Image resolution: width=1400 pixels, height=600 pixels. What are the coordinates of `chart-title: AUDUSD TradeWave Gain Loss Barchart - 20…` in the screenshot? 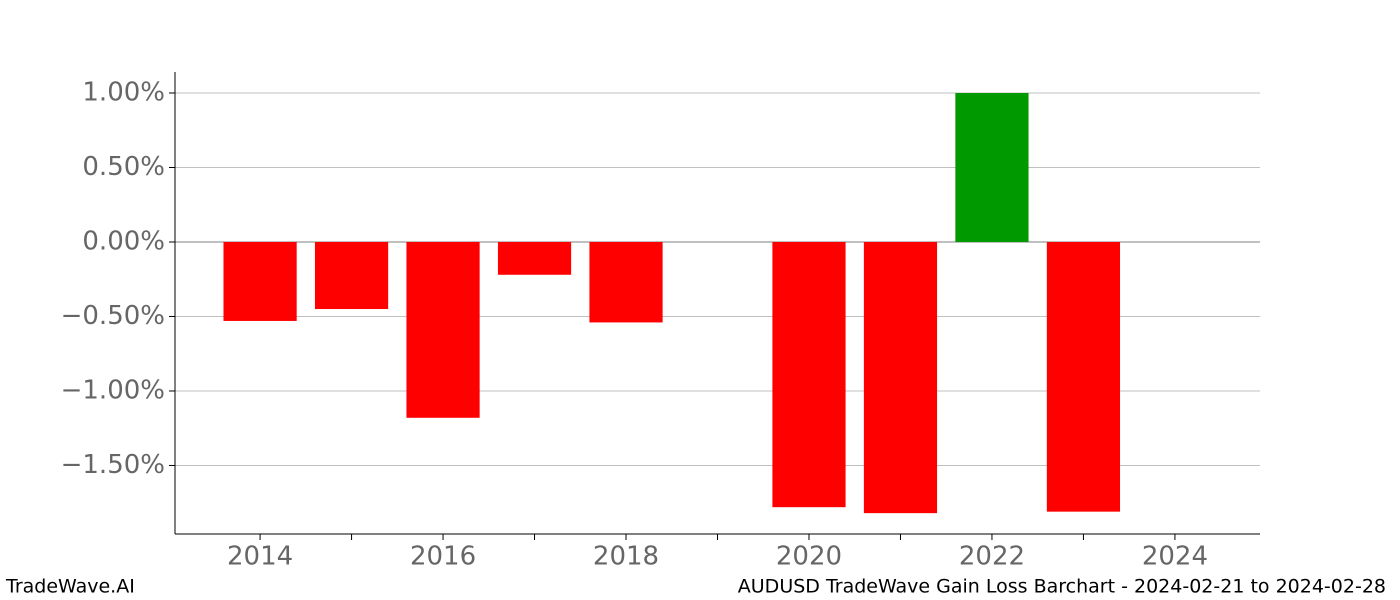 It's located at (1062, 587).